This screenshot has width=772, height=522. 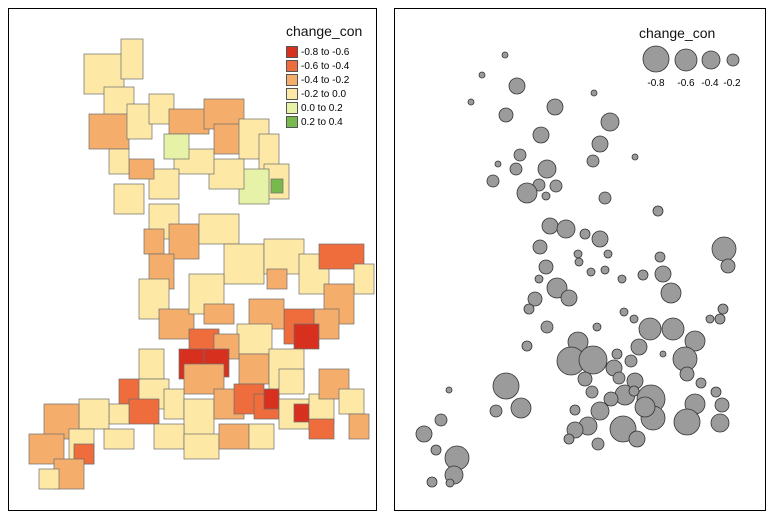 I want to click on legend-item: -0.2 to 0.0, so click(x=316, y=94).